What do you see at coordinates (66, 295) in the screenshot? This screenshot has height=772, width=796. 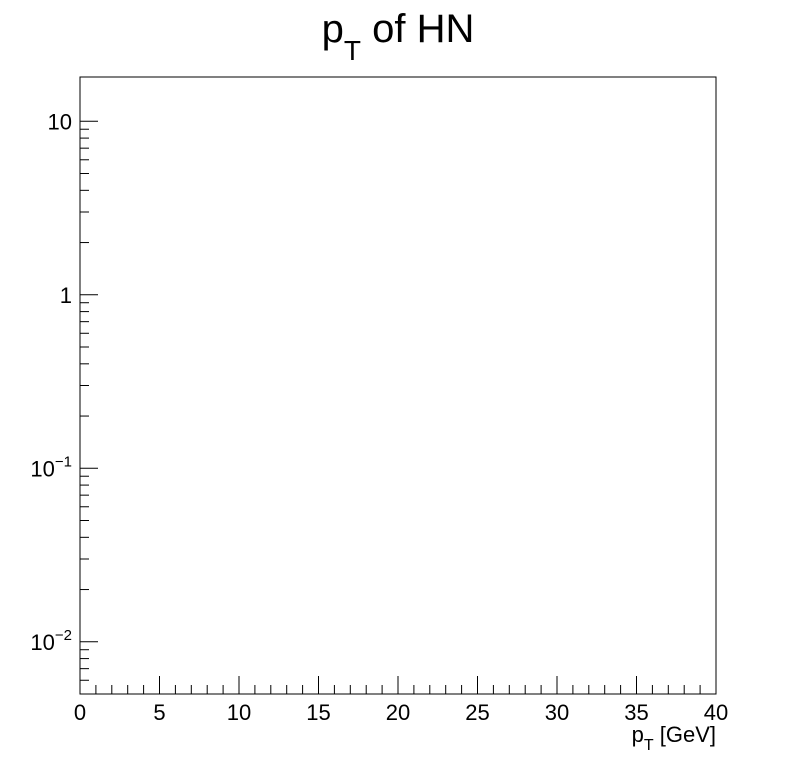 I see `y-tick-label: 1` at bounding box center [66, 295].